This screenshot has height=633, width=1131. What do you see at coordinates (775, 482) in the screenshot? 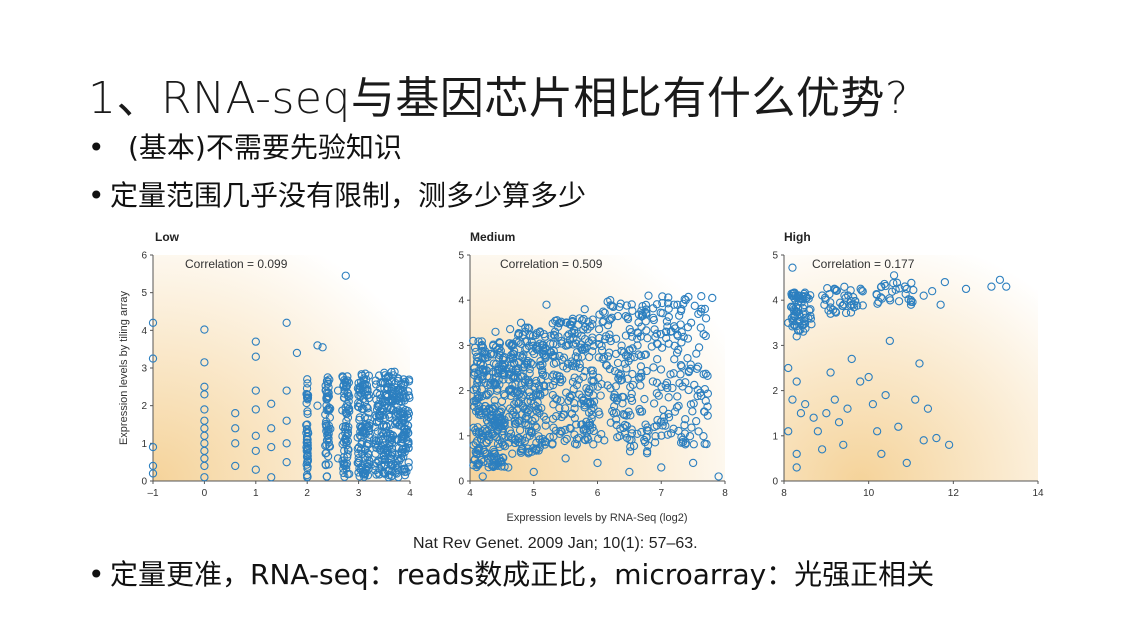
I see `y-tick-label: 0` at bounding box center [775, 482].